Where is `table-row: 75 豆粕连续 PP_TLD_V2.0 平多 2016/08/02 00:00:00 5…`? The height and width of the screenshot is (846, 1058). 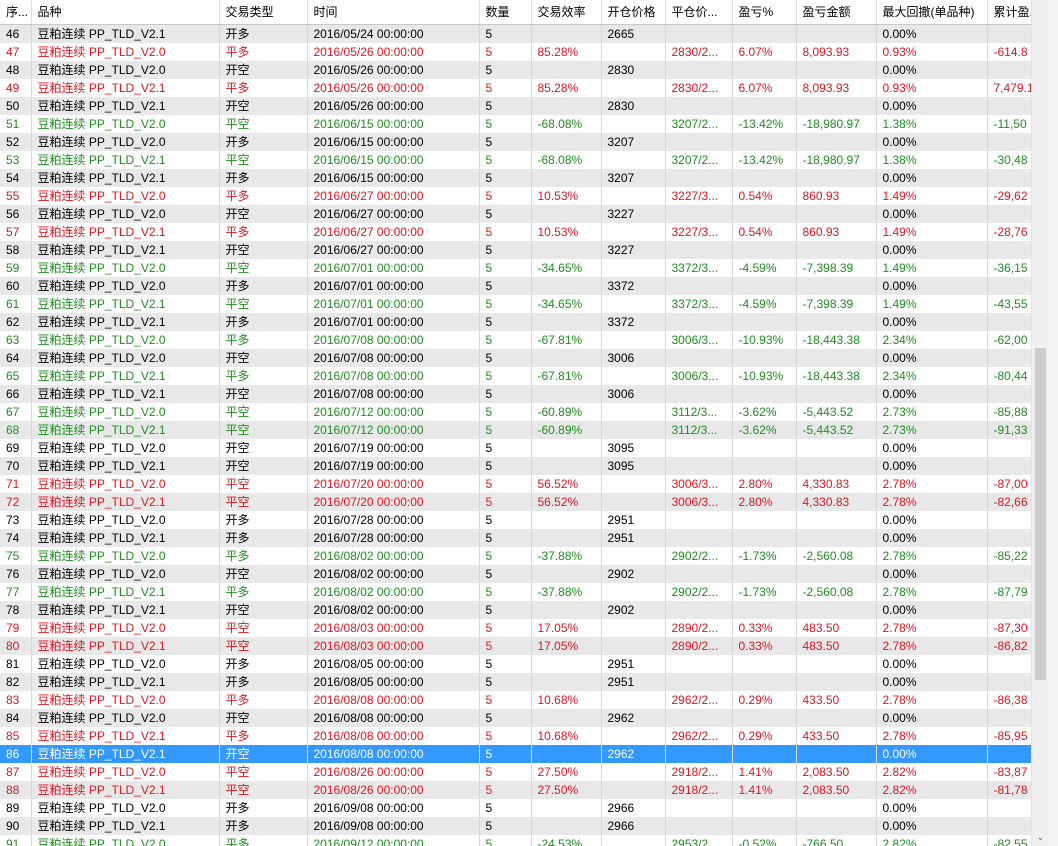 table-row: 75 豆粕连续 PP_TLD_V2.0 平多 2016/08/02 00:00:00 5… is located at coordinates (515, 556).